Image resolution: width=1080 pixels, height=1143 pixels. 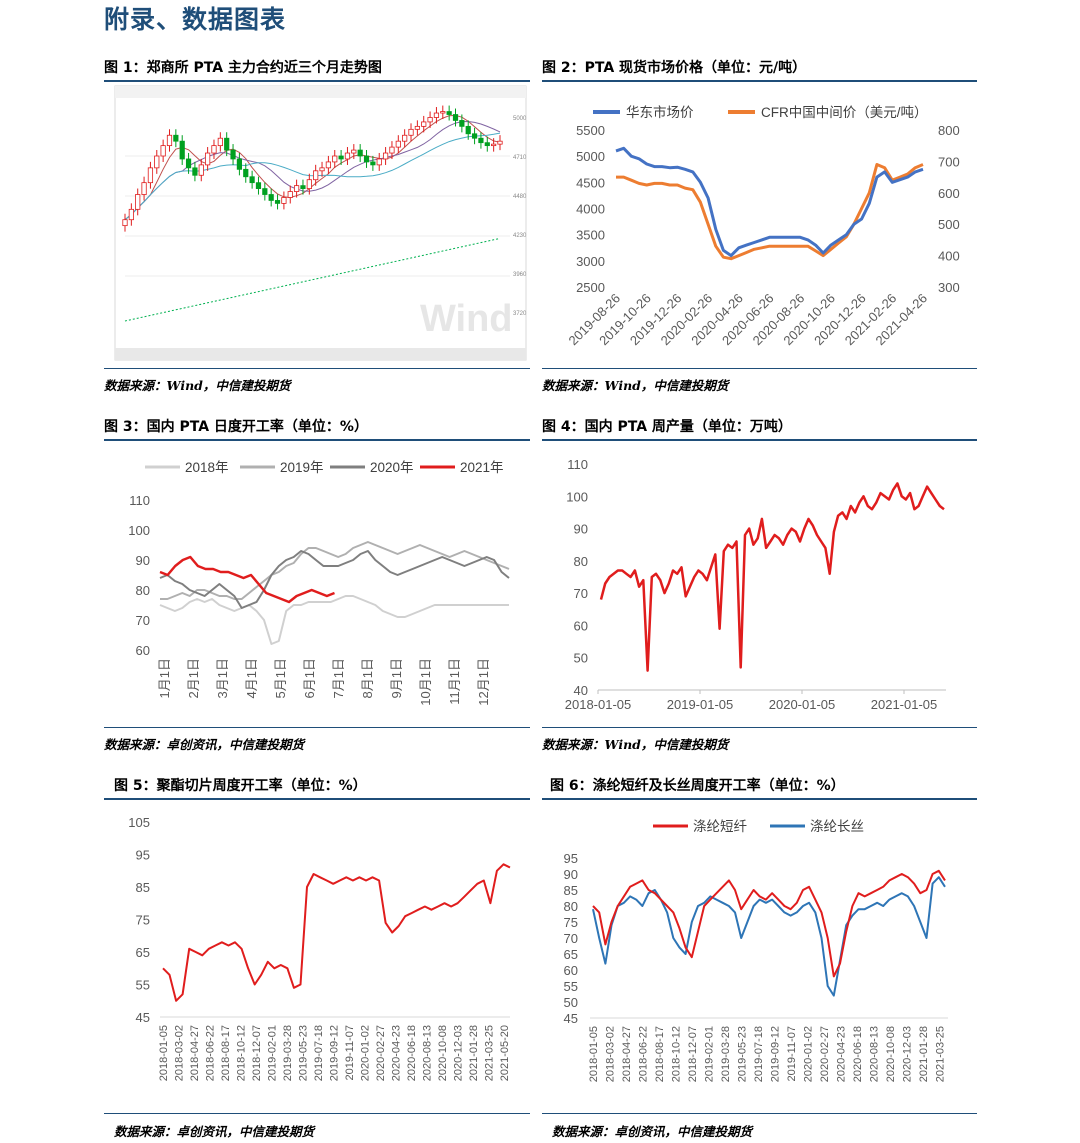 What do you see at coordinates (844, 112) in the screenshot?
I see `legend-label-cfr: CFR中国中间价（美元/吨）` at bounding box center [844, 112].